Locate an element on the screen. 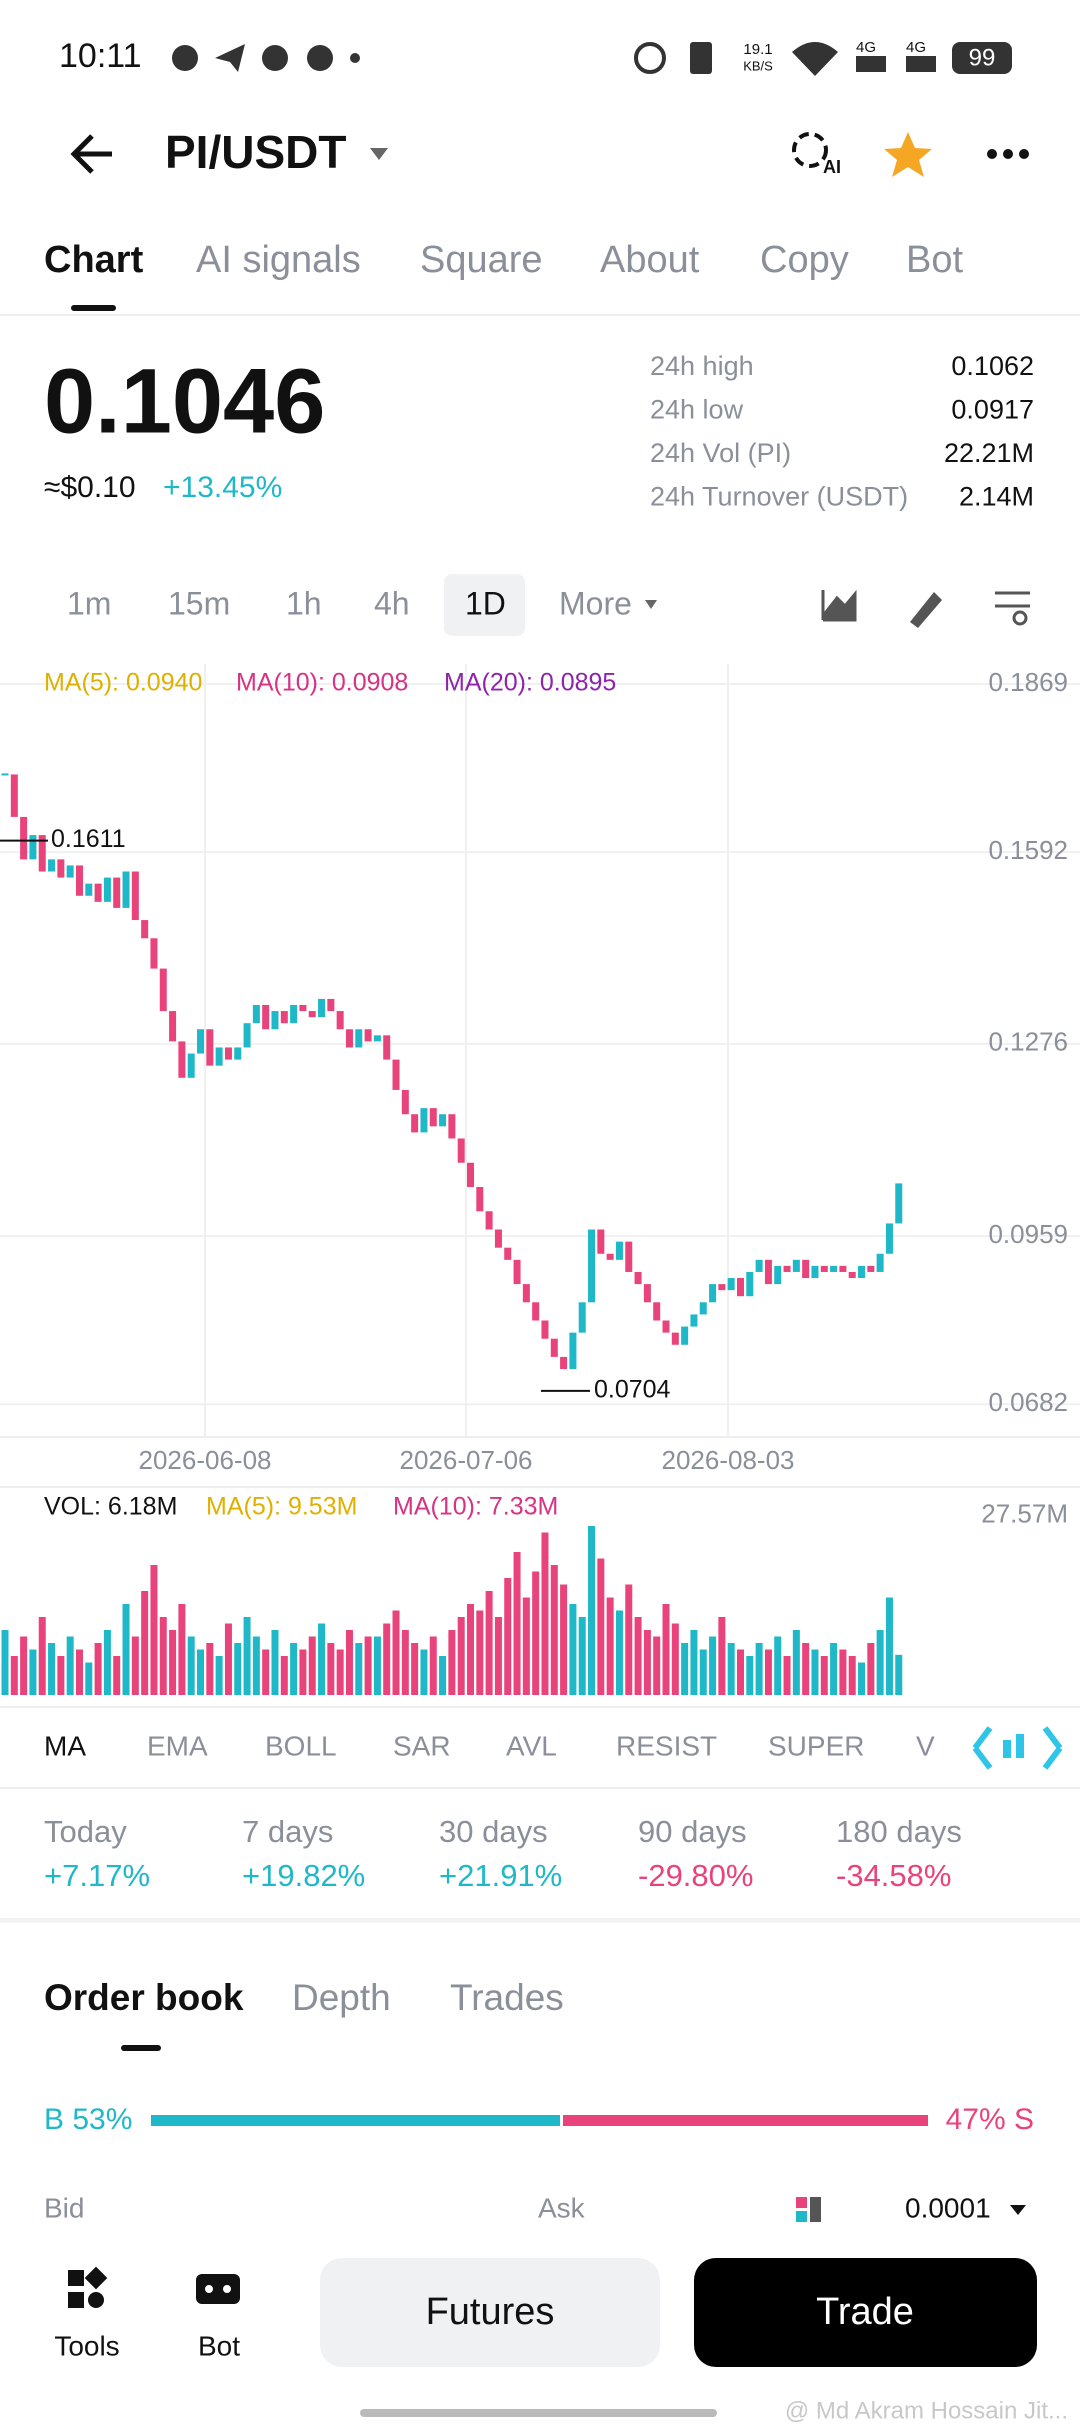 This screenshot has height=2436, width=1080. interval: 1h is located at coordinates (304, 603).